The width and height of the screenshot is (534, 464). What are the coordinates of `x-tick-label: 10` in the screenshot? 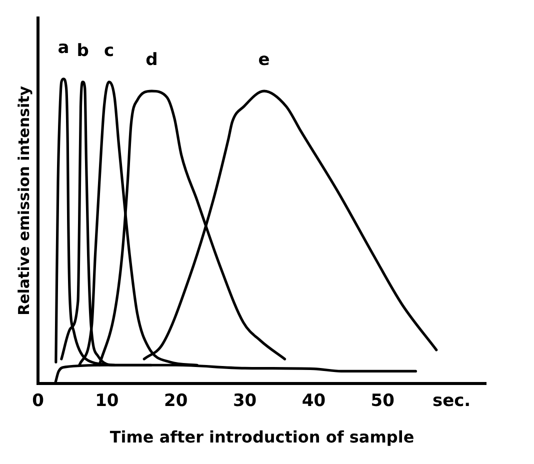 It's located at (107, 401).